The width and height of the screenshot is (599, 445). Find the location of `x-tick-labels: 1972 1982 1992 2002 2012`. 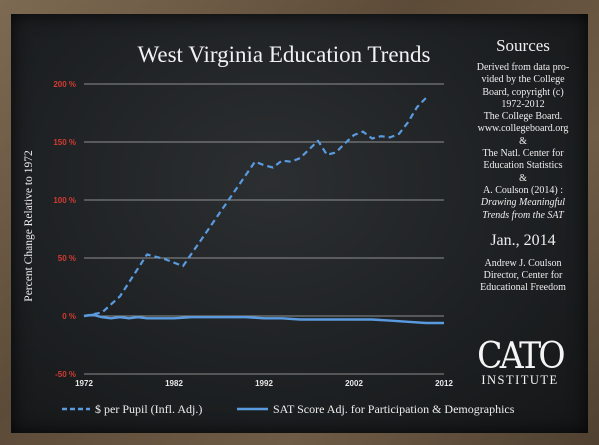

x-tick-labels: 1972 1982 1992 2002 2012 is located at coordinates (264, 383).